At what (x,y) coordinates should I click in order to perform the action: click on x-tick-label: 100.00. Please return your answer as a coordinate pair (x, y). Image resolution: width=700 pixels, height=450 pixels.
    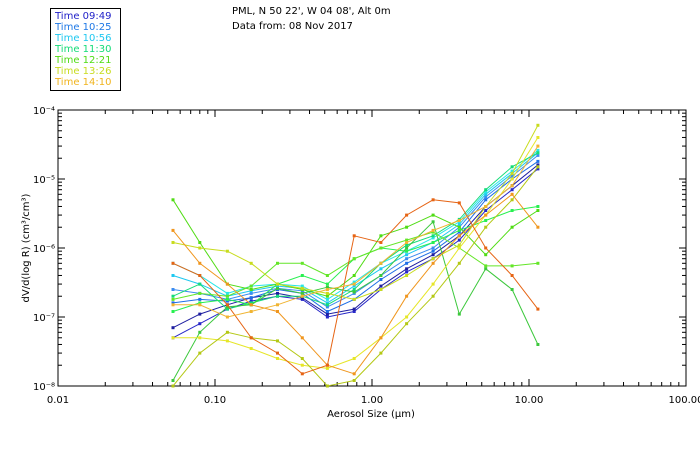
    Looking at the image, I should click on (684, 400).